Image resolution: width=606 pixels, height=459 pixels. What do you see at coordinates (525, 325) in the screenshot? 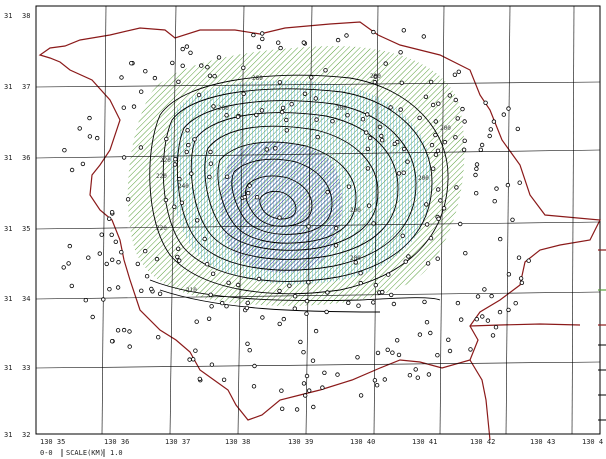
I see `boundary-tail-east` at bounding box center [525, 325].